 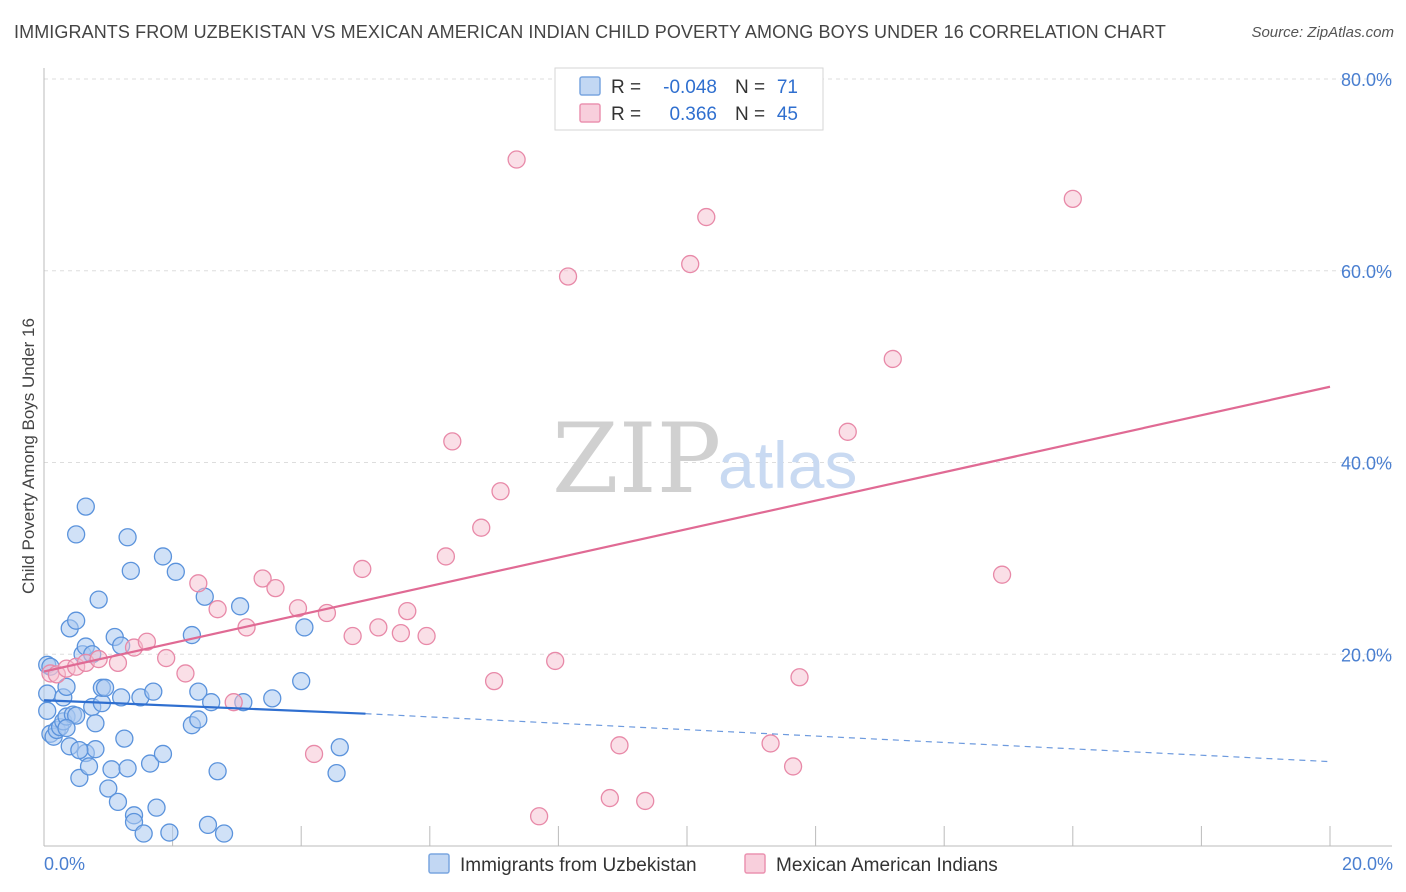 I want to click on legend-n-value-blue: 71, so click(x=787, y=87).